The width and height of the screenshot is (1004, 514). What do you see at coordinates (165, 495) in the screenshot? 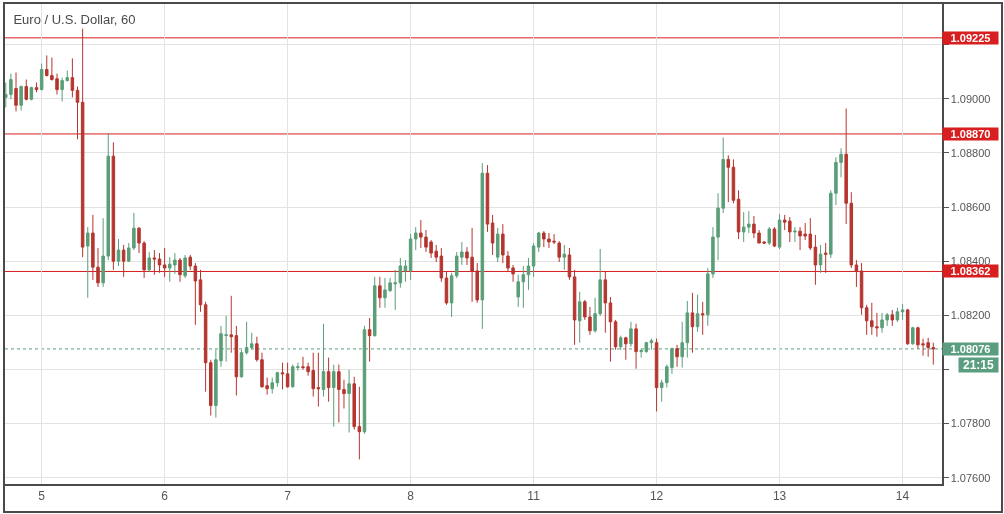
I see `x-tick-label: 6` at bounding box center [165, 495].